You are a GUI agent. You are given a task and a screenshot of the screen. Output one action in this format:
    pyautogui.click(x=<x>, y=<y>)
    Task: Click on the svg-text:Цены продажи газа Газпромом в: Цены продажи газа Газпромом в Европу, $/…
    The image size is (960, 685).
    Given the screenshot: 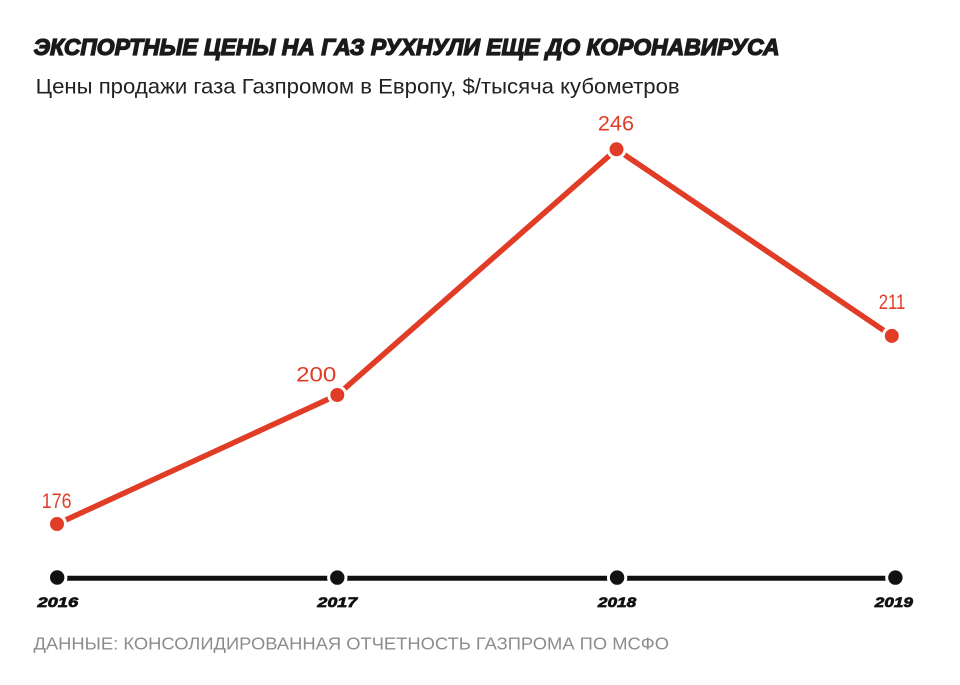 What is the action you would take?
    pyautogui.click(x=358, y=87)
    